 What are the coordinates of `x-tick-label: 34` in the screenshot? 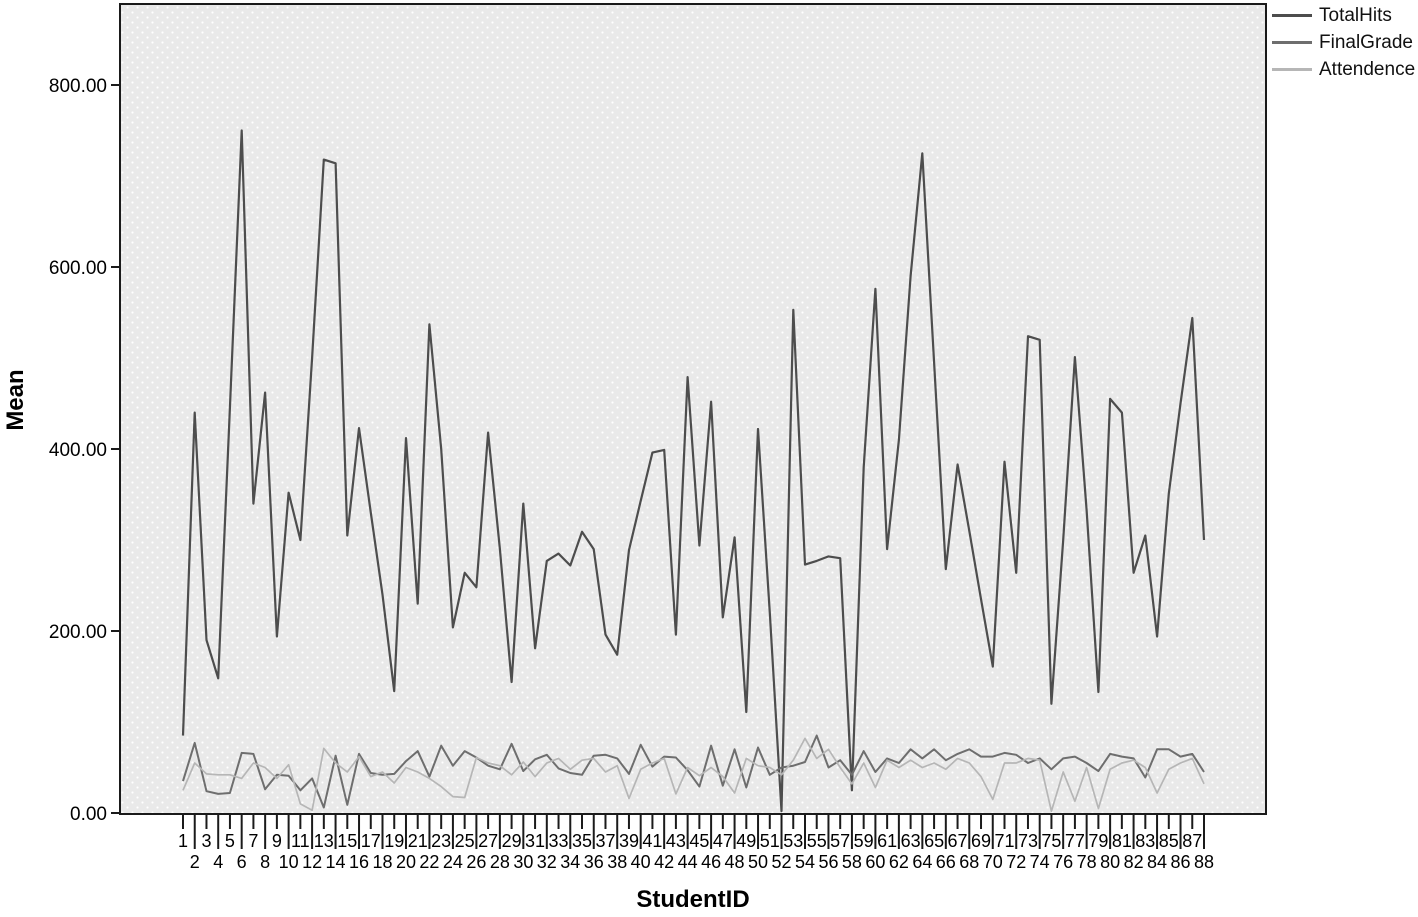 It's located at (570, 862).